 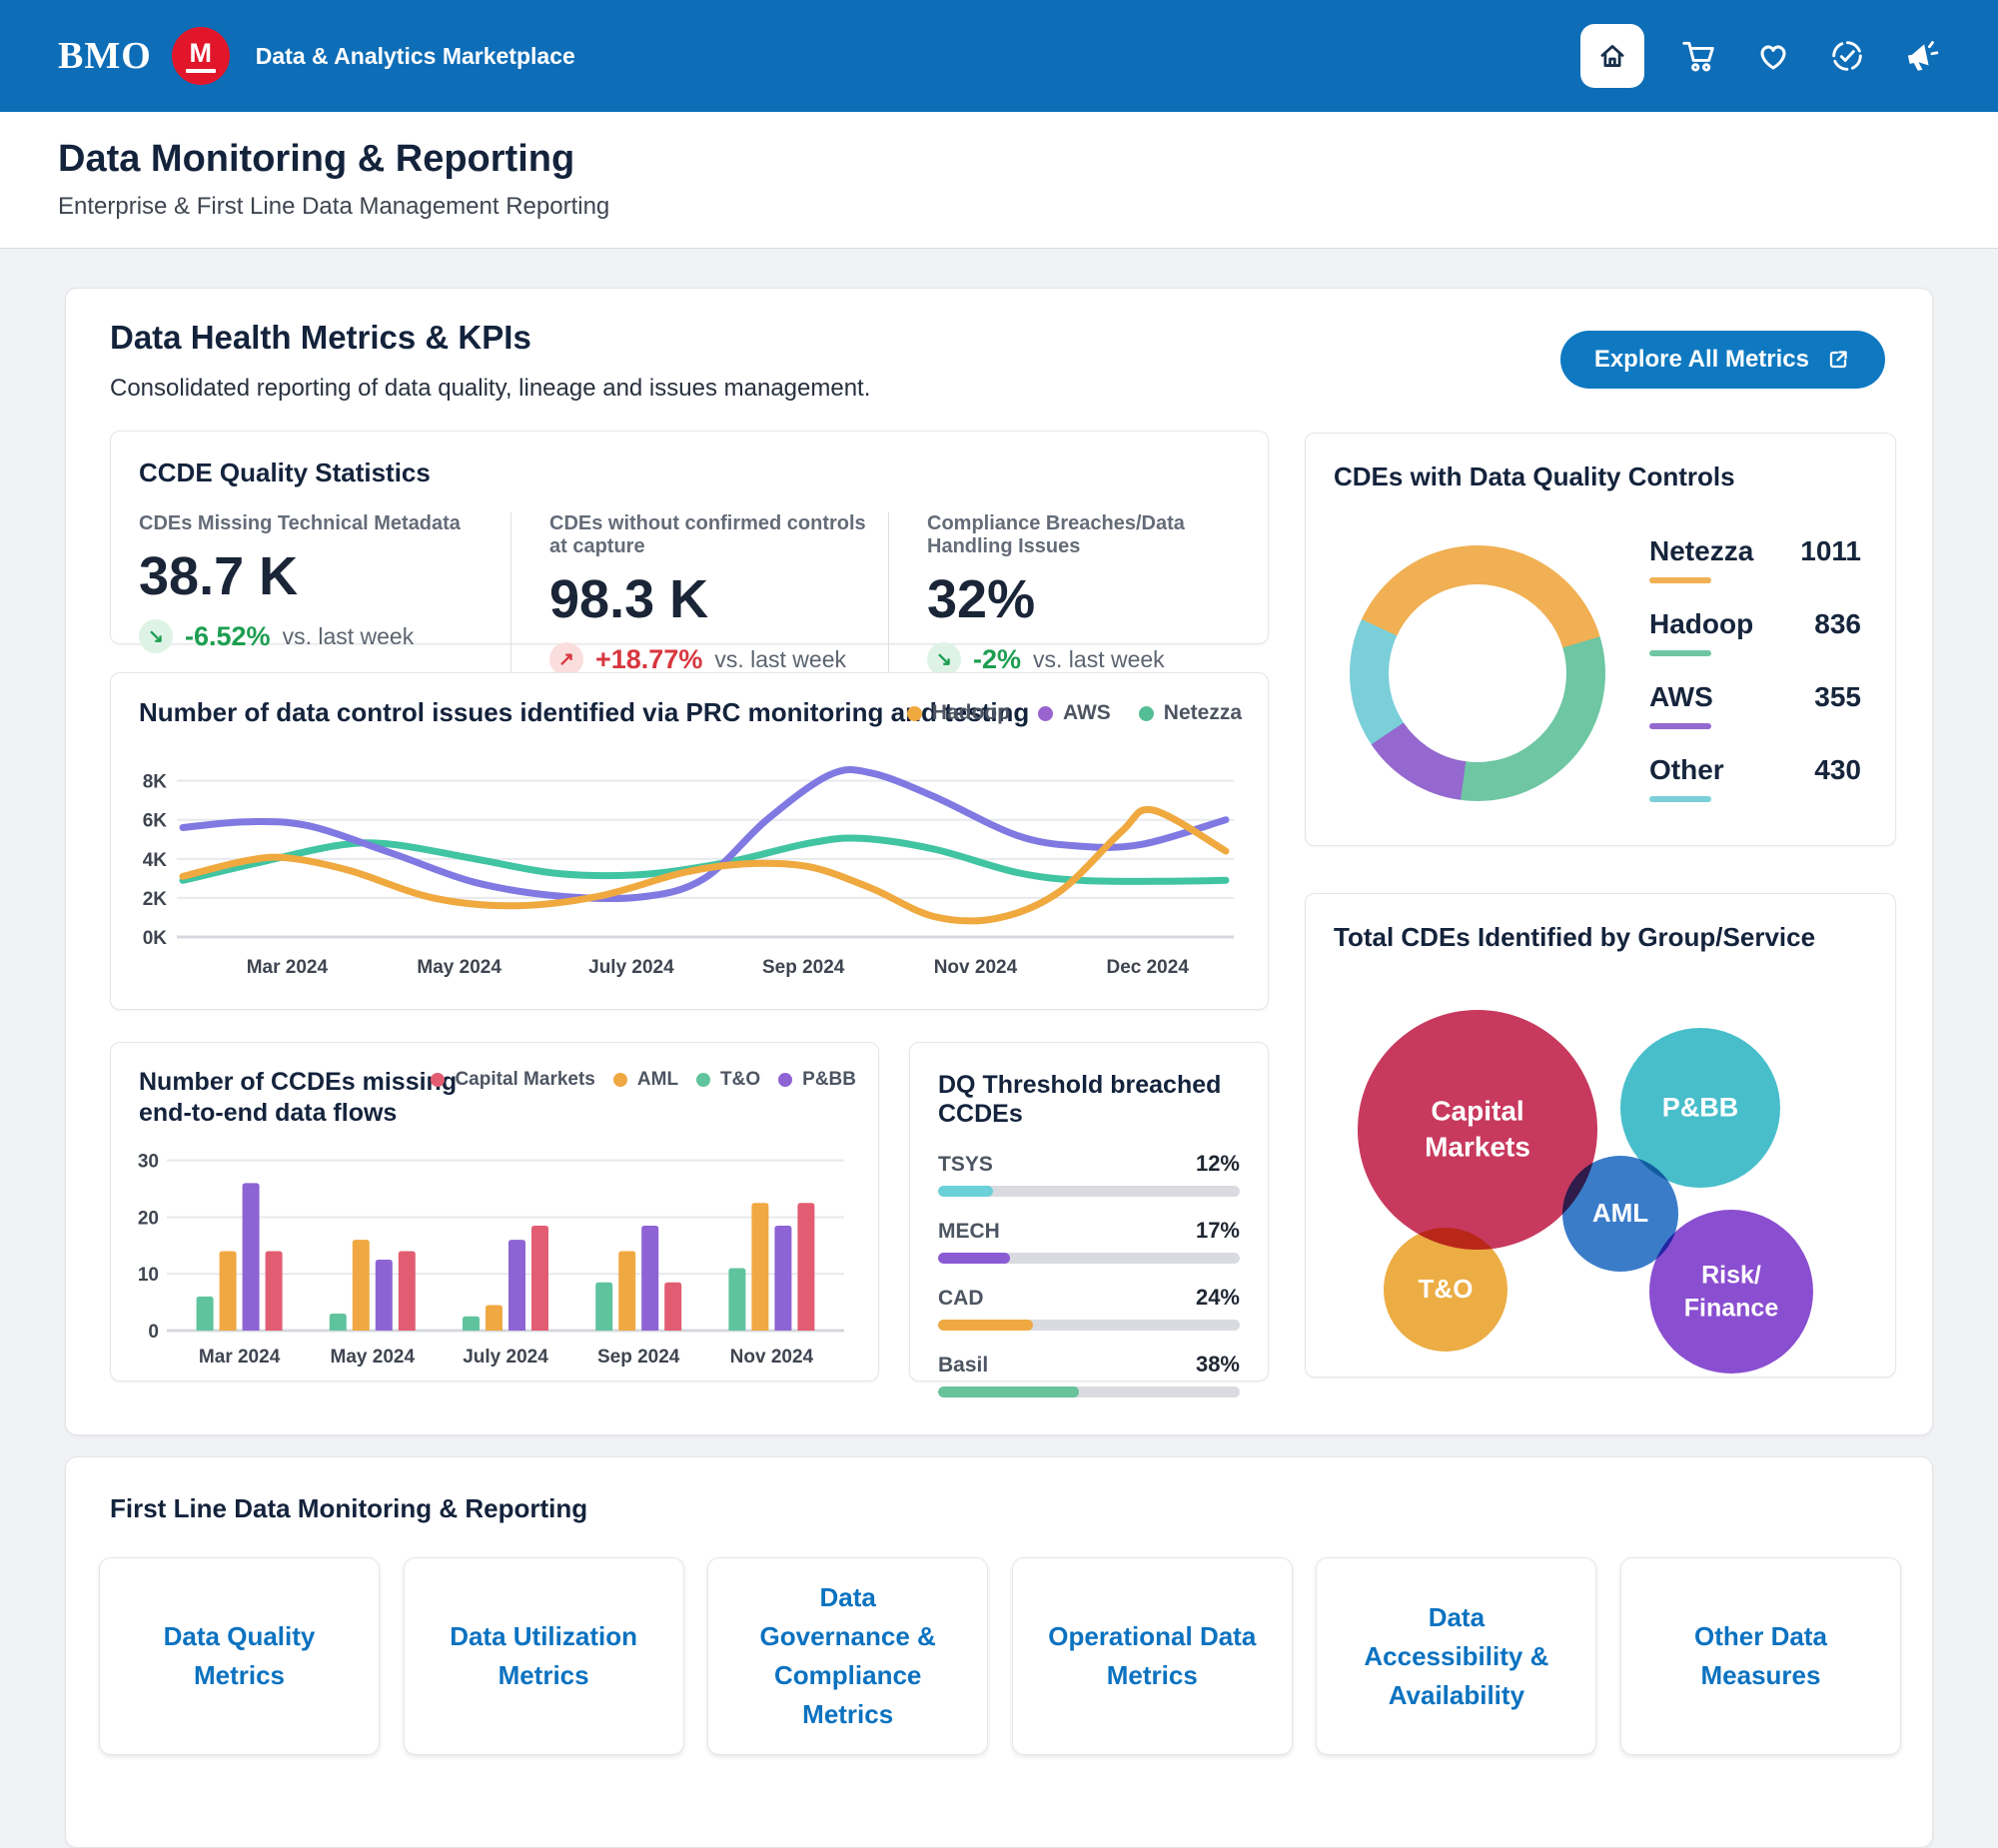 What do you see at coordinates (566, 659) in the screenshot?
I see `trend-arrow-icon: ↗` at bounding box center [566, 659].